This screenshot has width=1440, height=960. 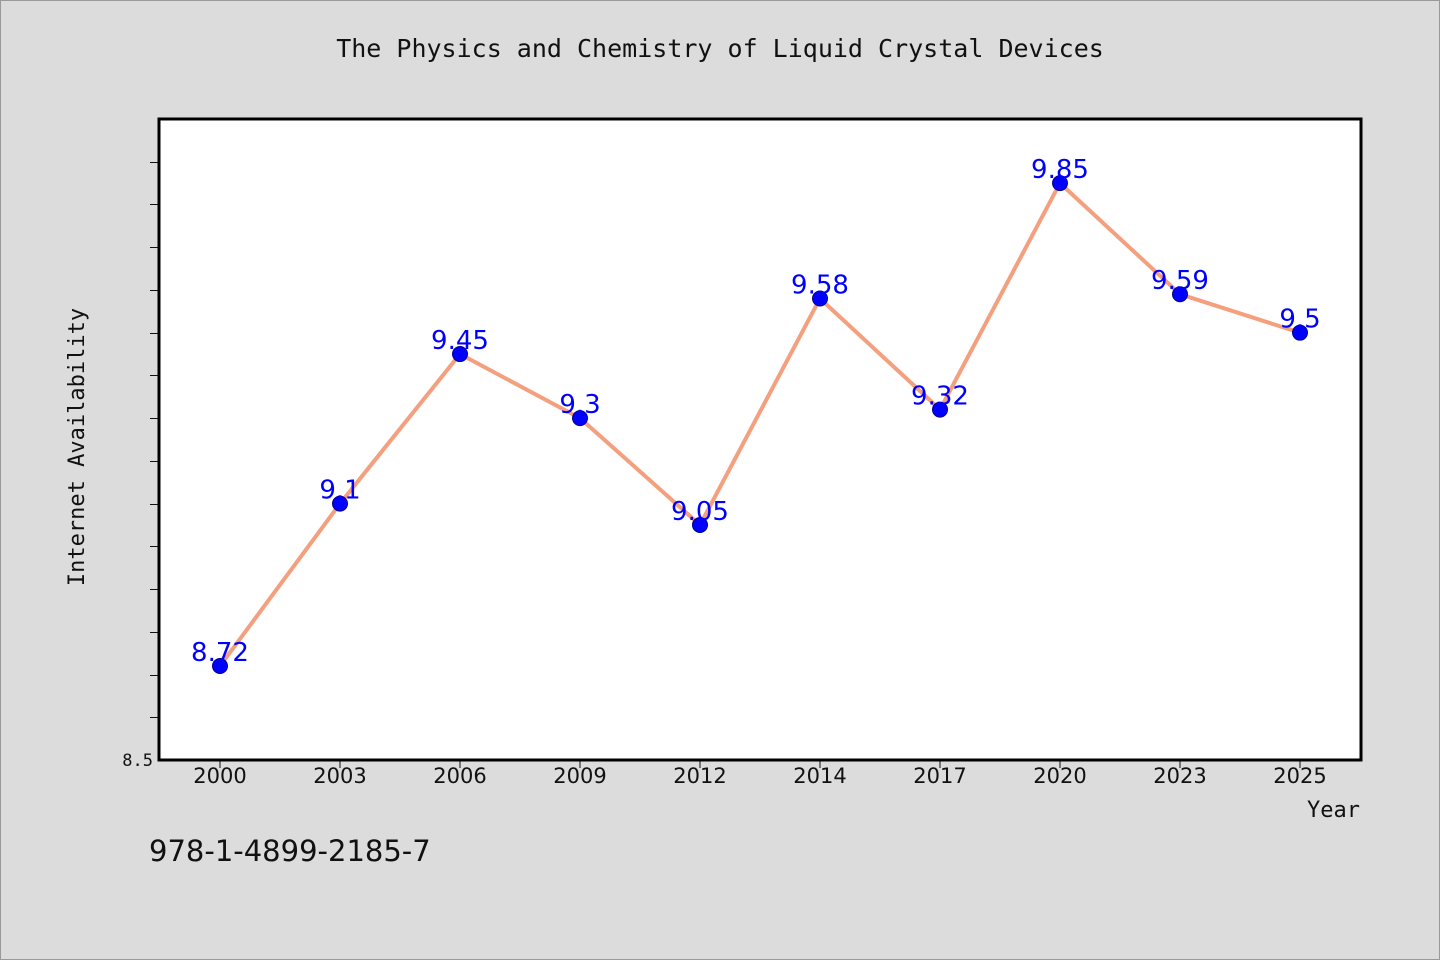 What do you see at coordinates (939, 776) in the screenshot?
I see `x-tick-label: 2017` at bounding box center [939, 776].